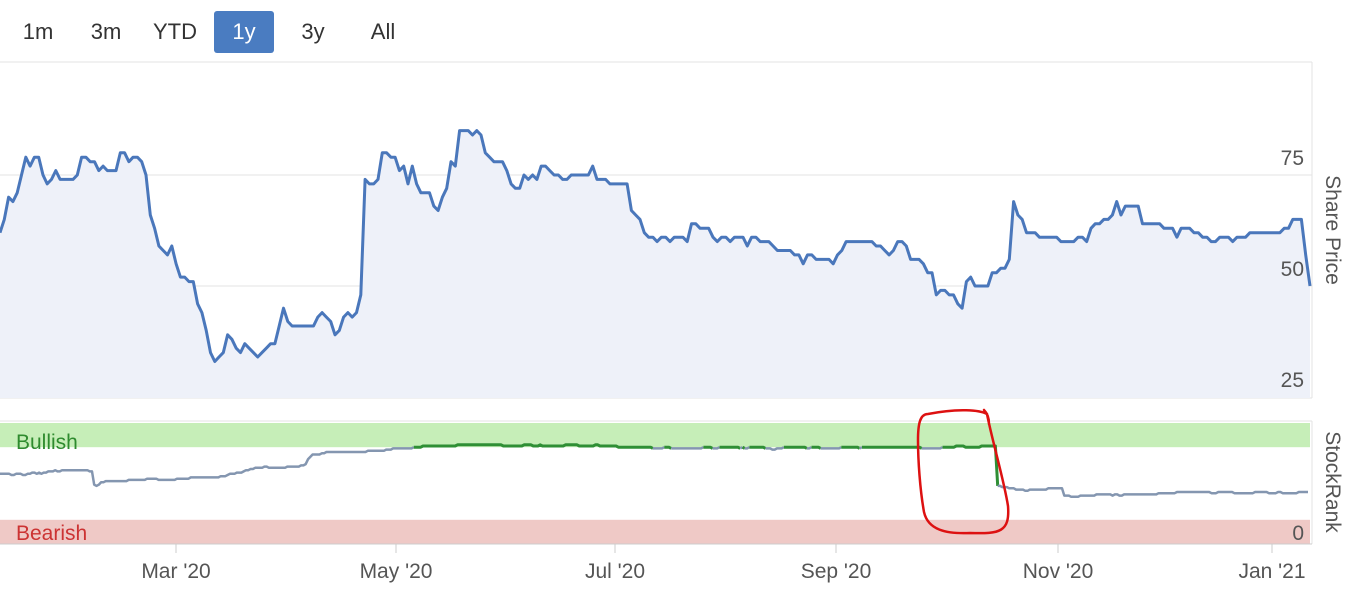 This screenshot has height=597, width=1364. Describe the element at coordinates (655, 435) in the screenshot. I see `bullish-zone` at that location.